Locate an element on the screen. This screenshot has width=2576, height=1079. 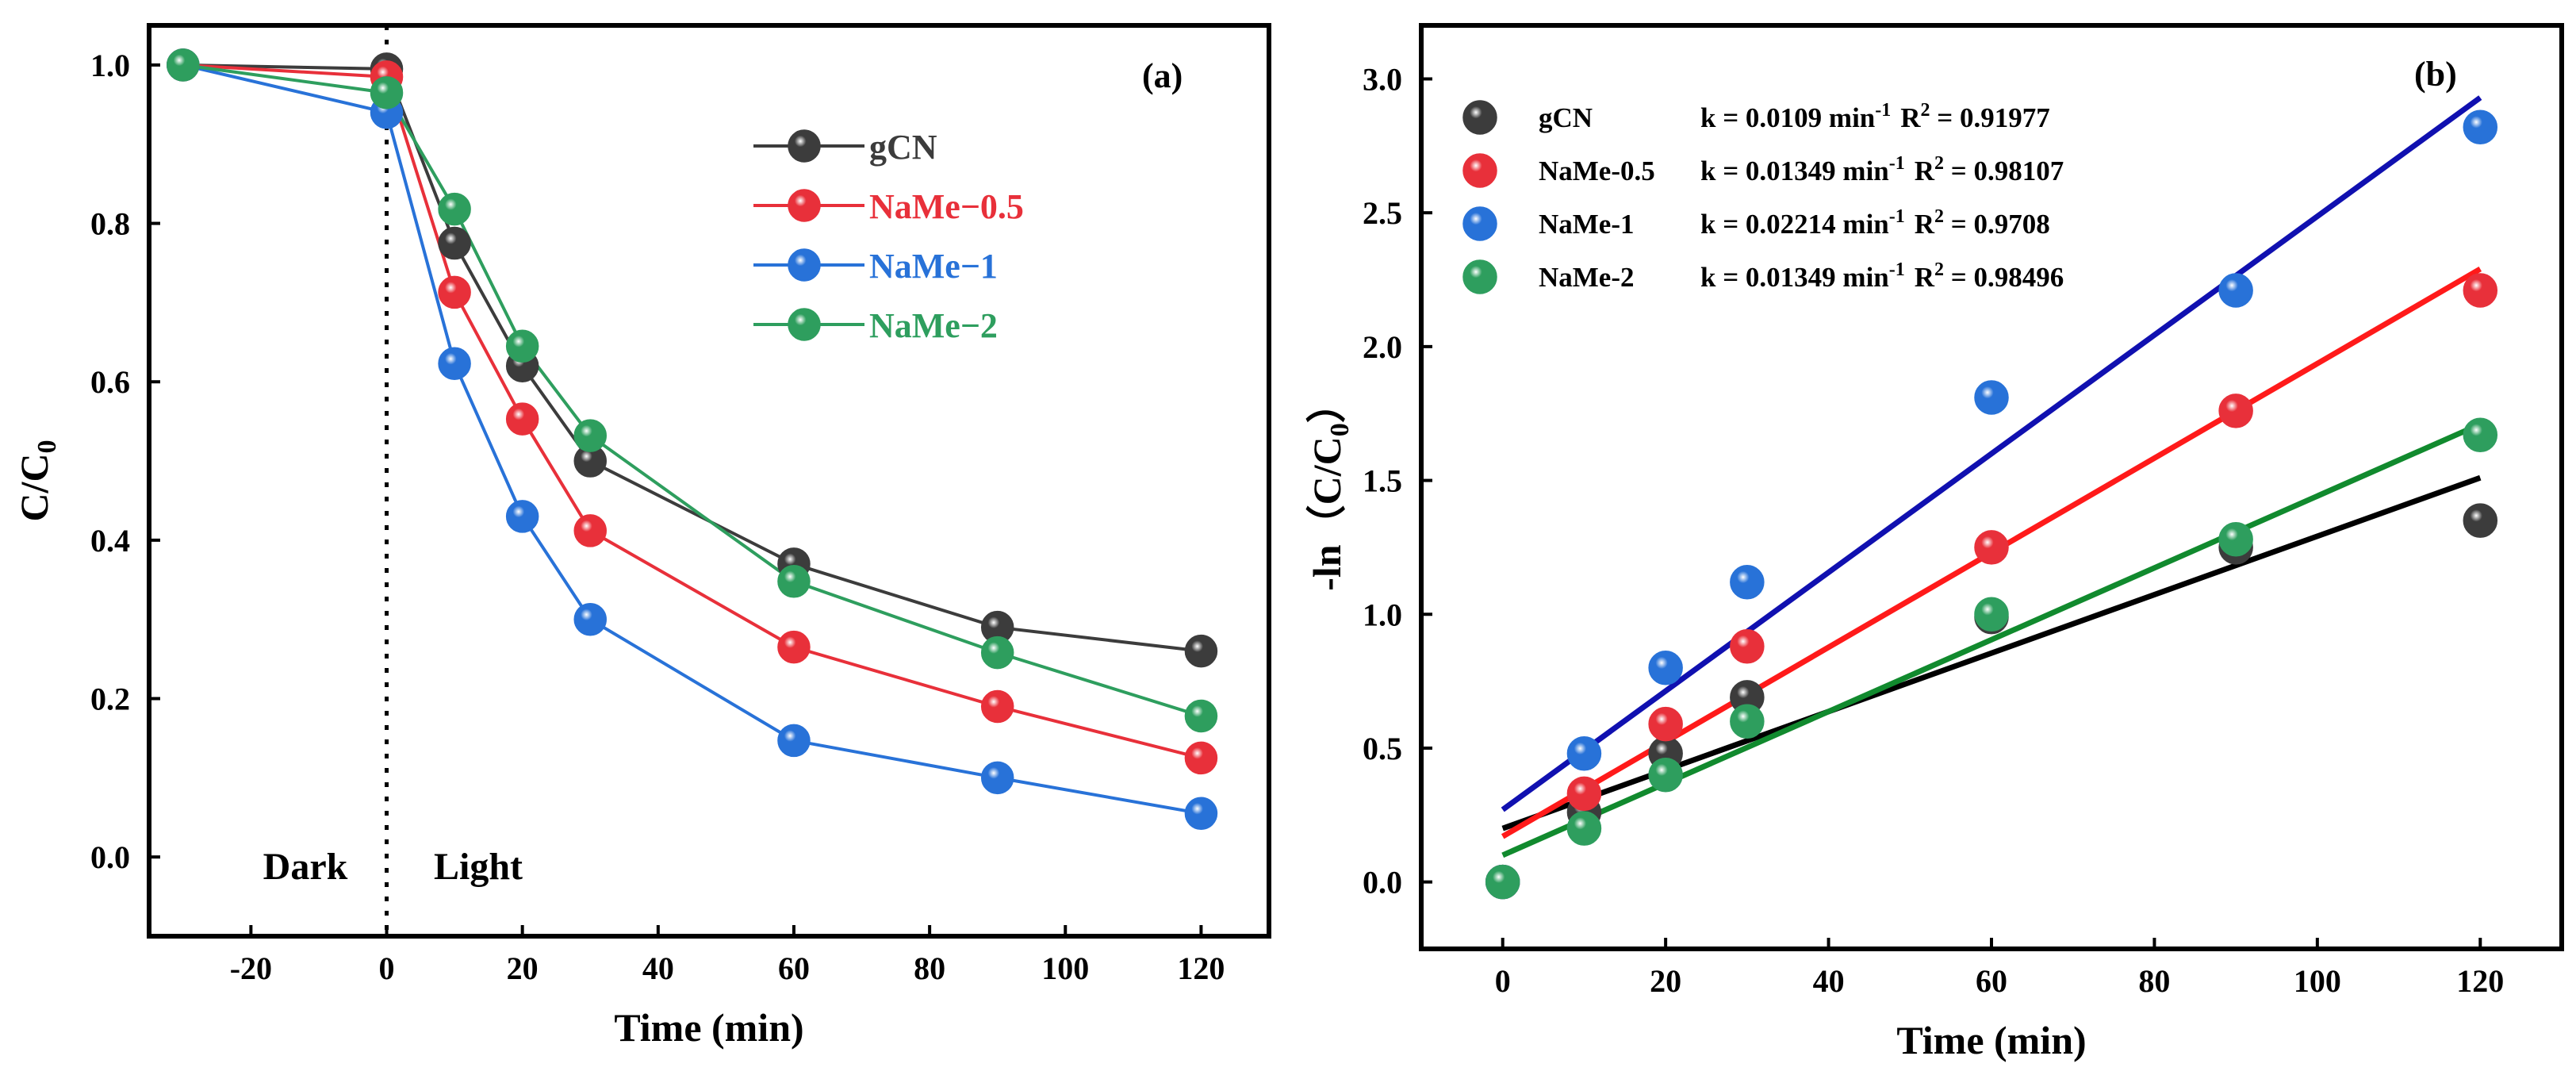
panel-a-y-tick-label: 0.4 is located at coordinates (110, 541).